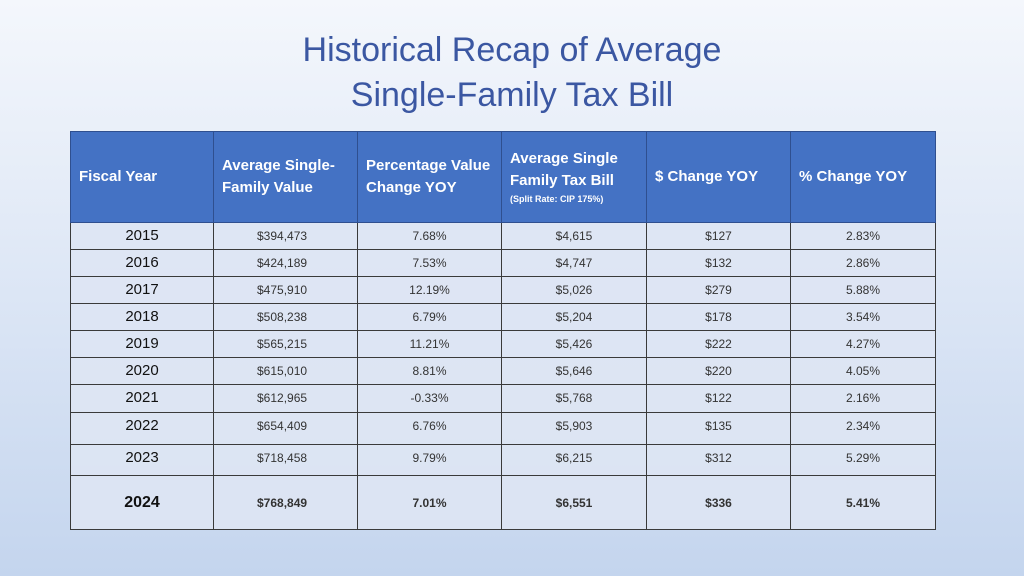  I want to click on cell-percent-change: 4.05%, so click(863, 371).